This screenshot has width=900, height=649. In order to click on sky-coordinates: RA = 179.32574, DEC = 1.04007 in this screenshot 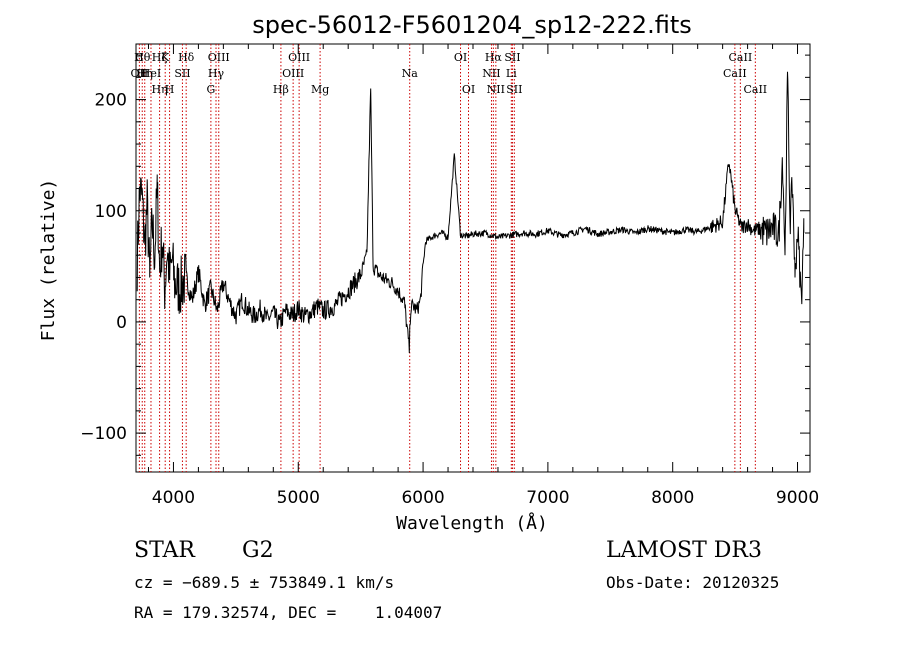, I will do `click(288, 612)`.